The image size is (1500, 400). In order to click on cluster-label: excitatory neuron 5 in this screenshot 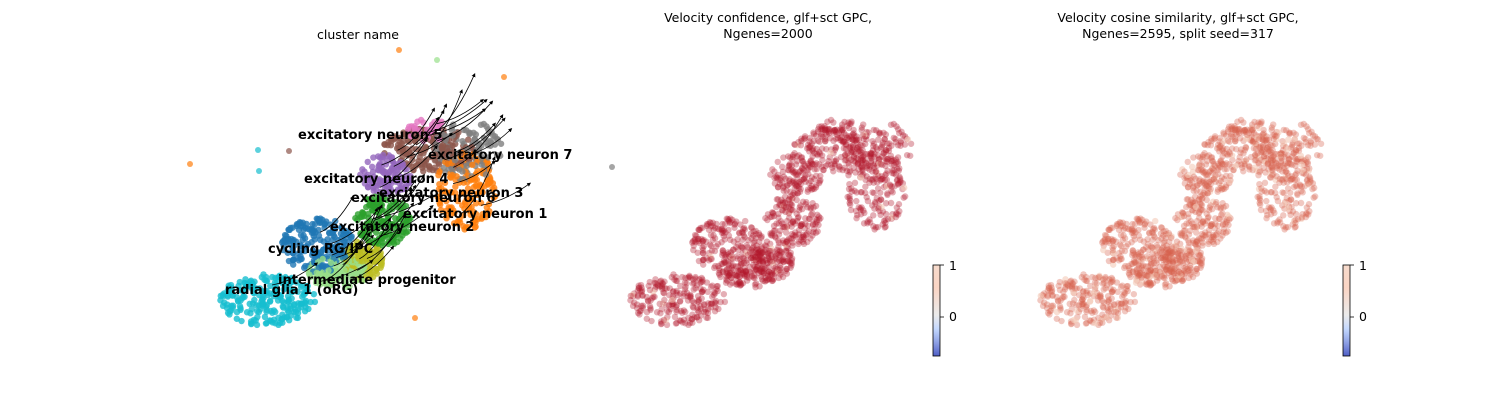, I will do `click(370, 135)`.